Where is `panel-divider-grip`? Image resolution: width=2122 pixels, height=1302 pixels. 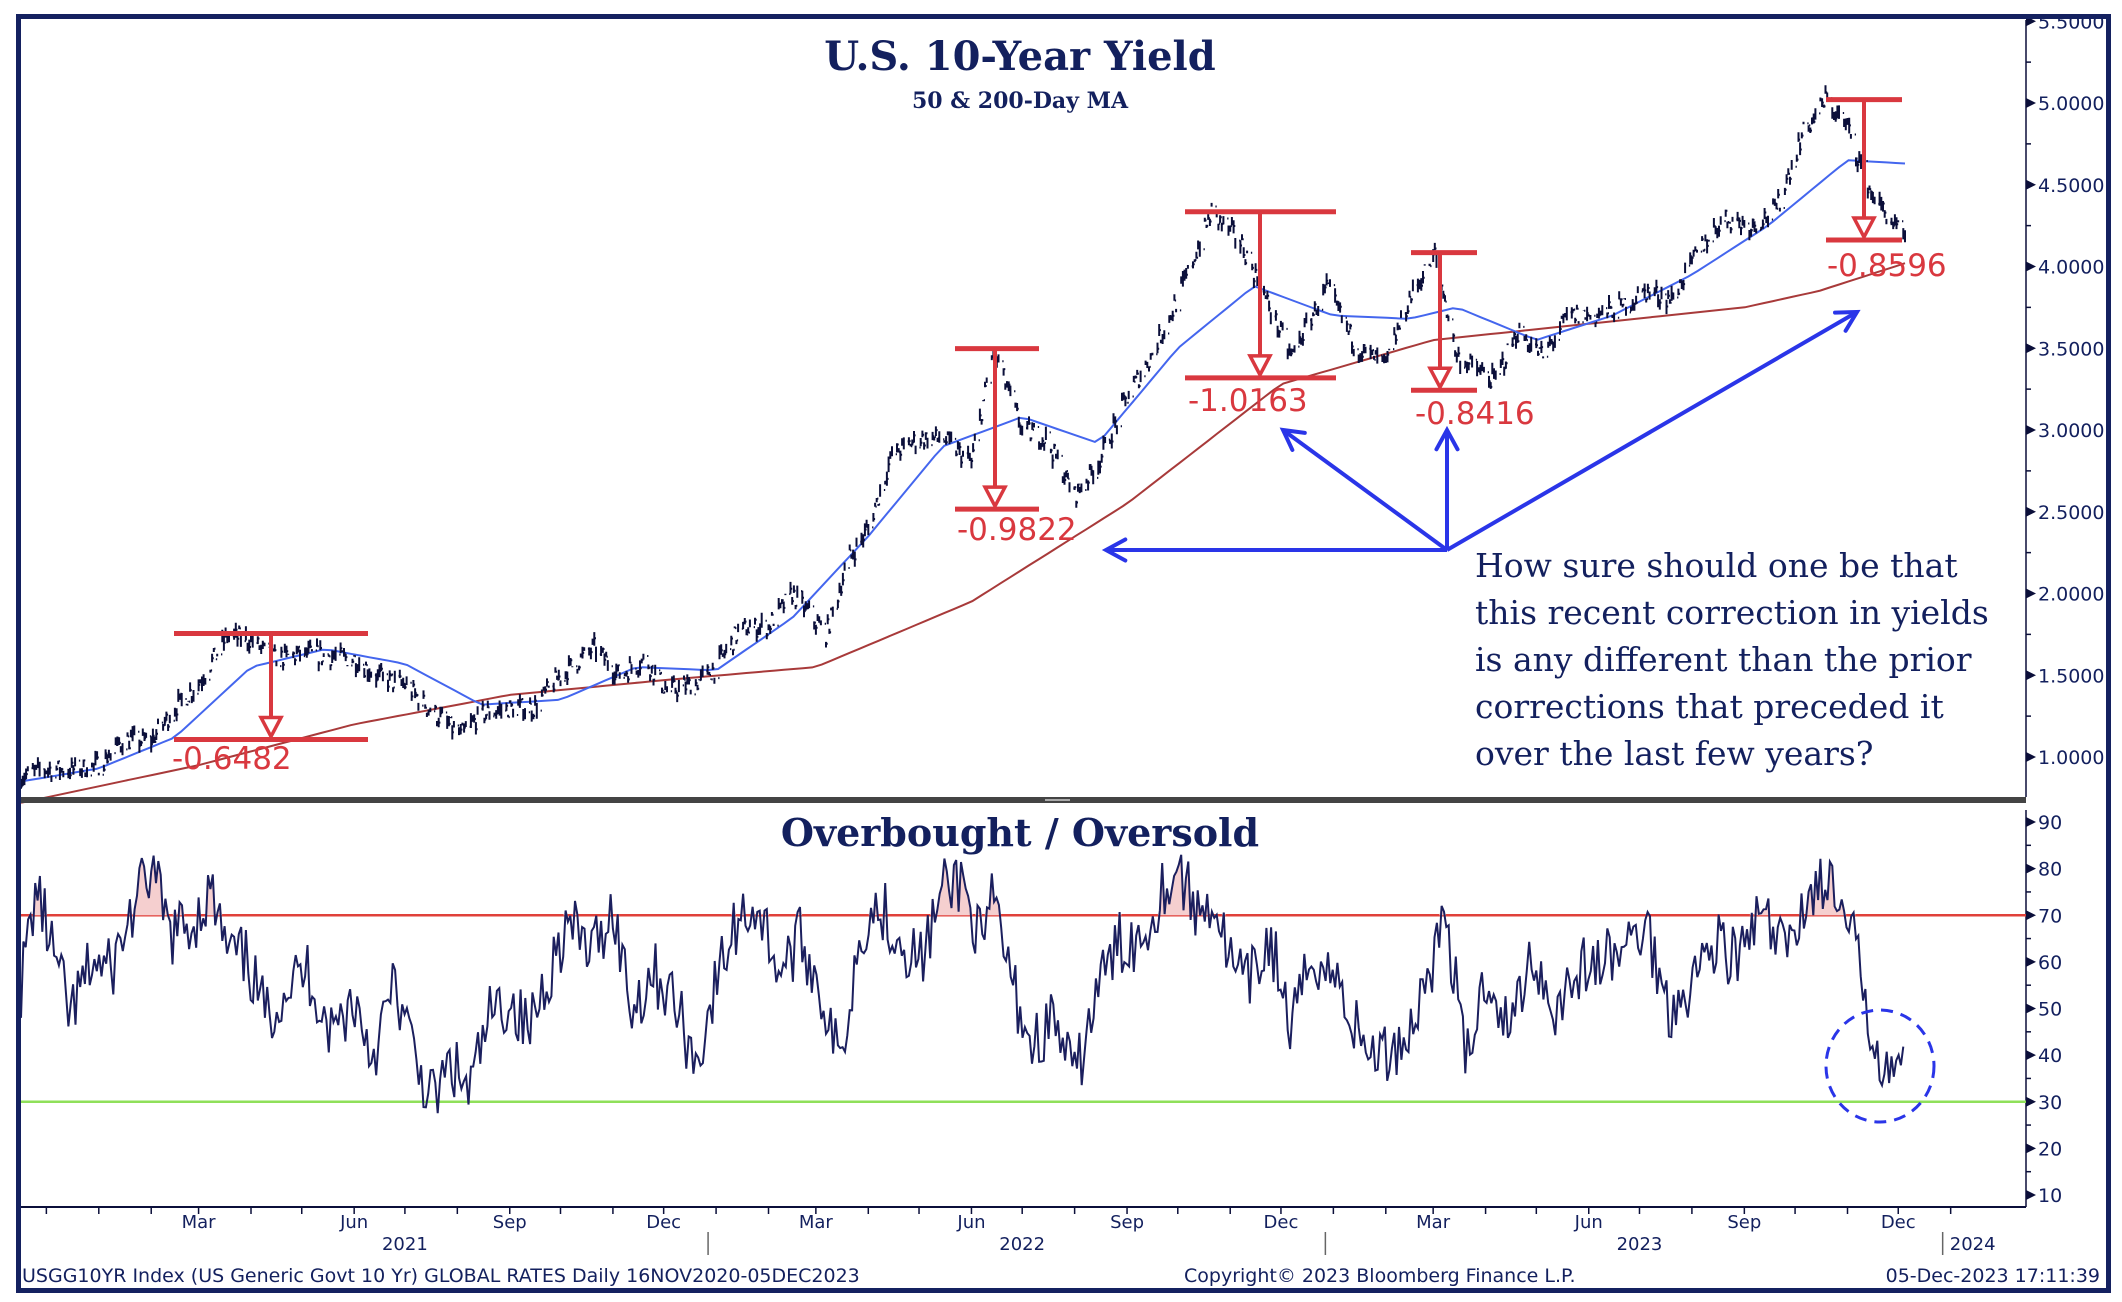
panel-divider-grip is located at coordinates (1057, 800).